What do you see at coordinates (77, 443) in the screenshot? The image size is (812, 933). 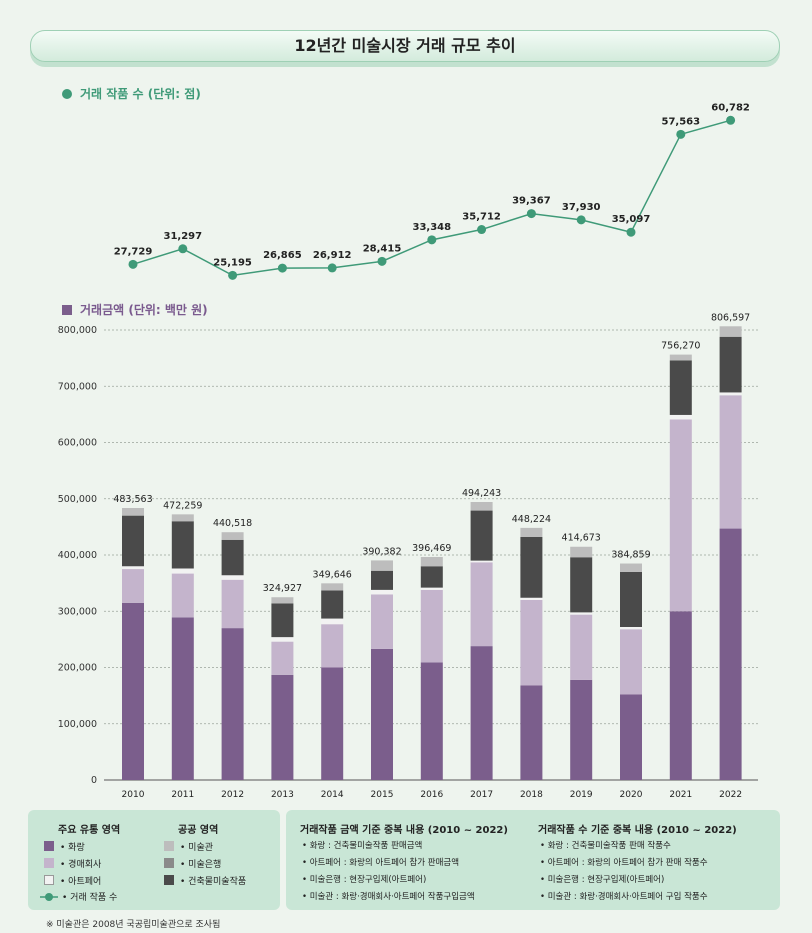 I see `y-tick-label: 600,000` at bounding box center [77, 443].